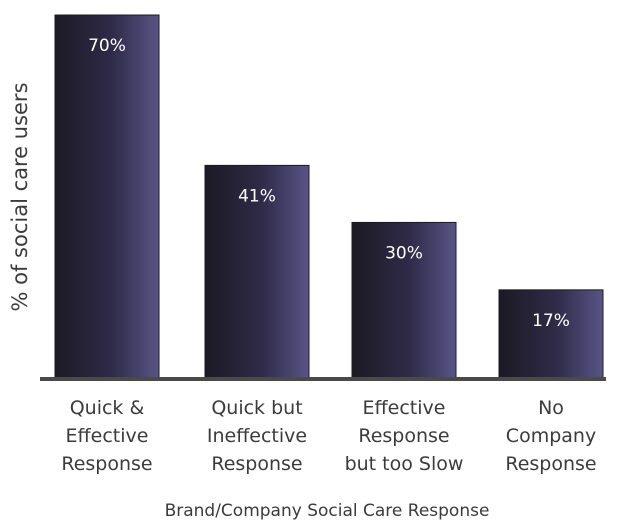 This screenshot has height=523, width=619. Describe the element at coordinates (20, 196) in the screenshot. I see `y-axis-title: % of social care users` at that location.